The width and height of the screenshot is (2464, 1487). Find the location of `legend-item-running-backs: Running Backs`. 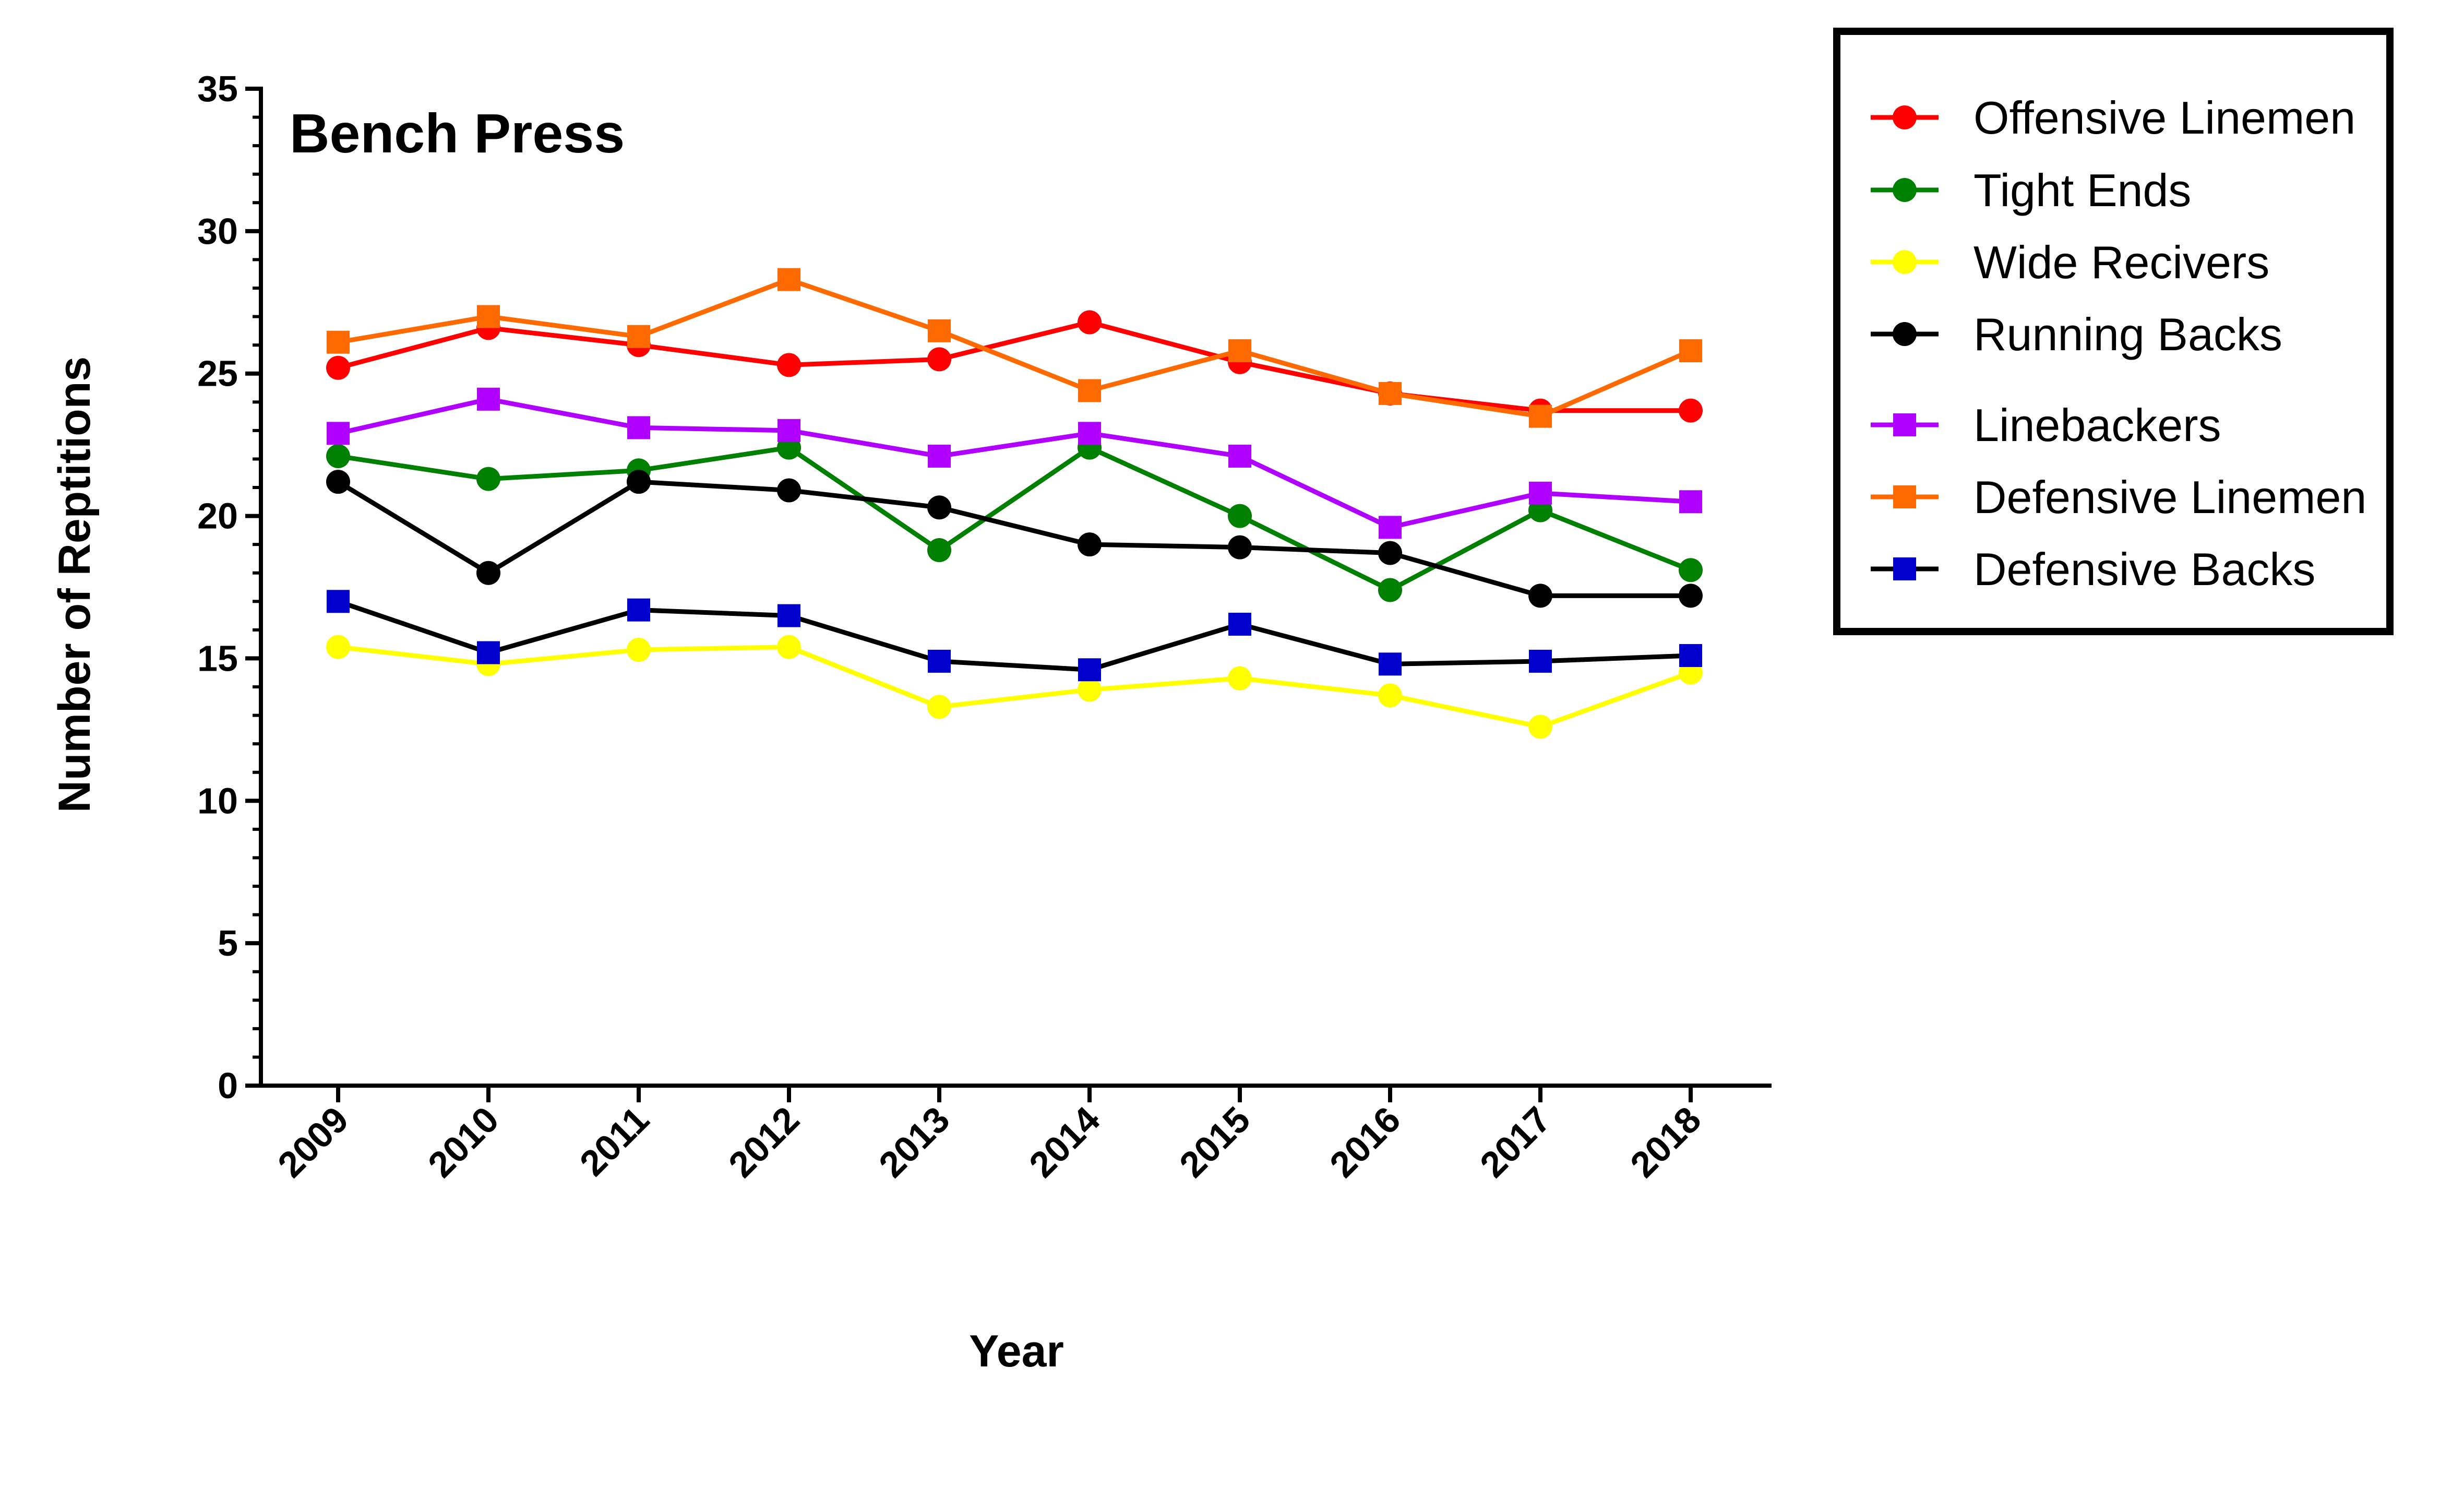

legend-item-running-backs: Running Backs is located at coordinates (2076, 334).